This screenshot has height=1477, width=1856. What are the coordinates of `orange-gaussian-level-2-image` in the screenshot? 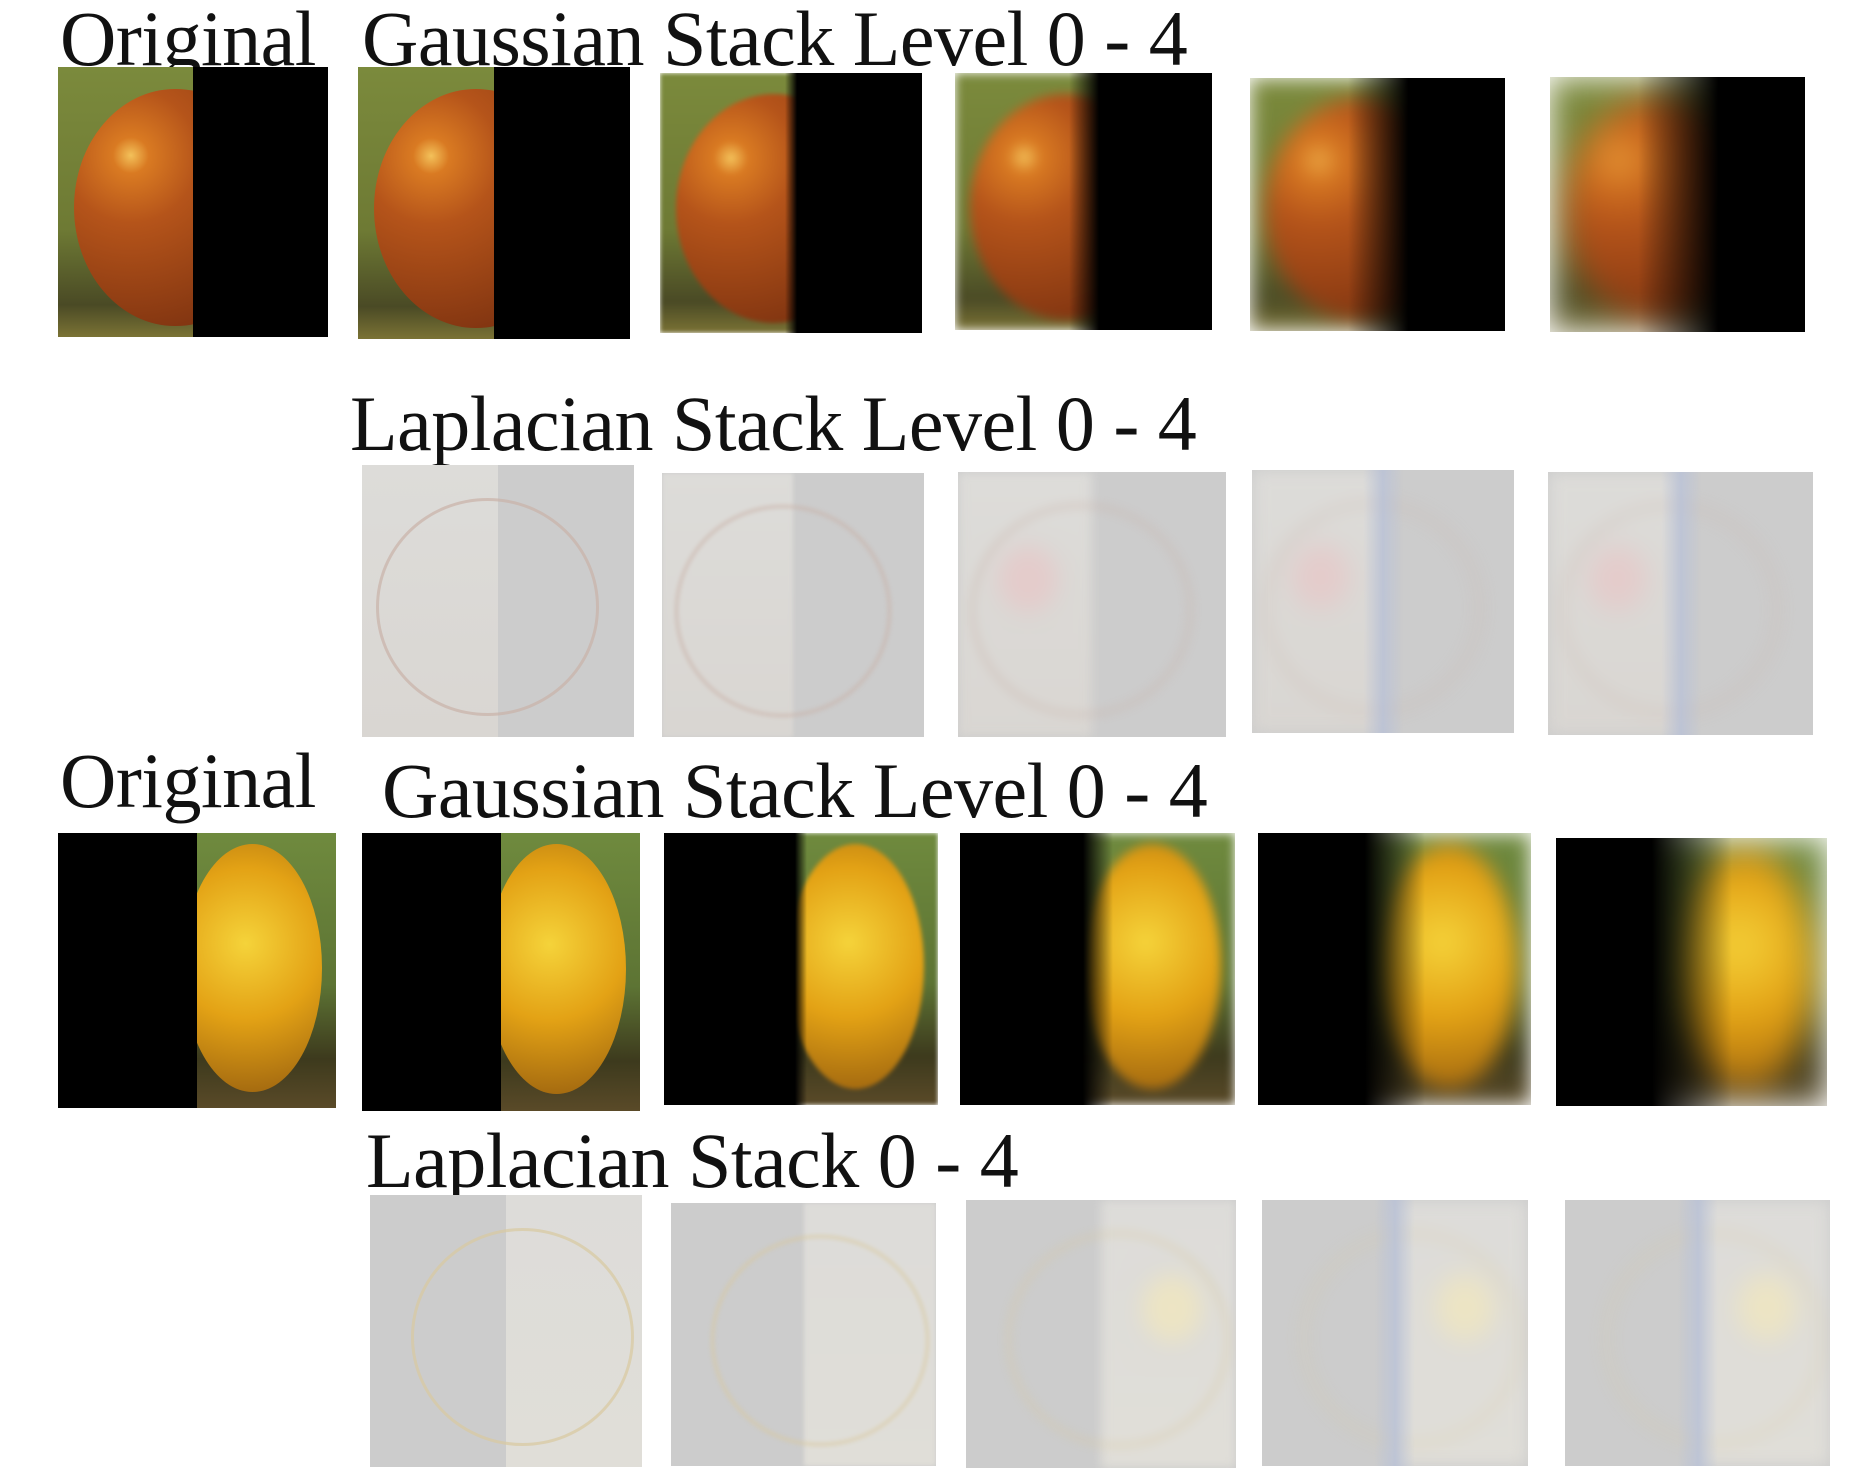 It's located at (1097, 969).